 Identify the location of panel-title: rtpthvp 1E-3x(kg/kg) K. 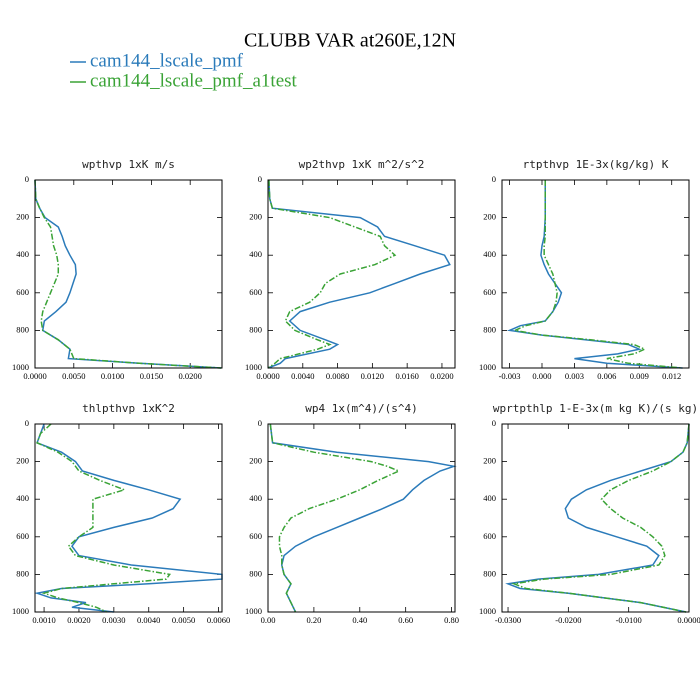
(596, 164).